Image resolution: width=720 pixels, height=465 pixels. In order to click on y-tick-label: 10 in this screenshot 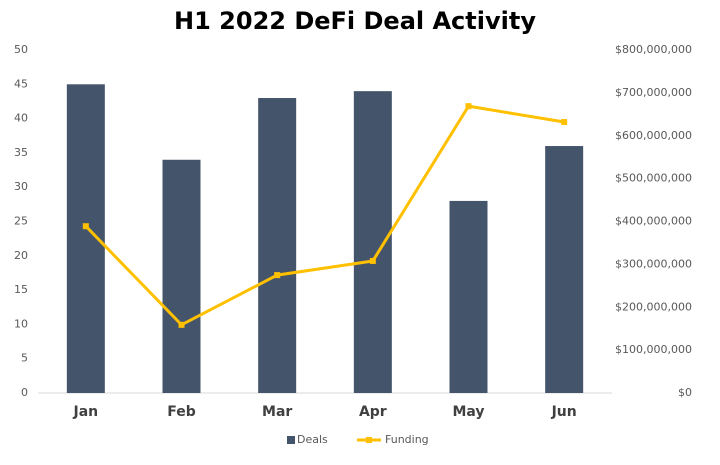, I will do `click(21, 323)`.